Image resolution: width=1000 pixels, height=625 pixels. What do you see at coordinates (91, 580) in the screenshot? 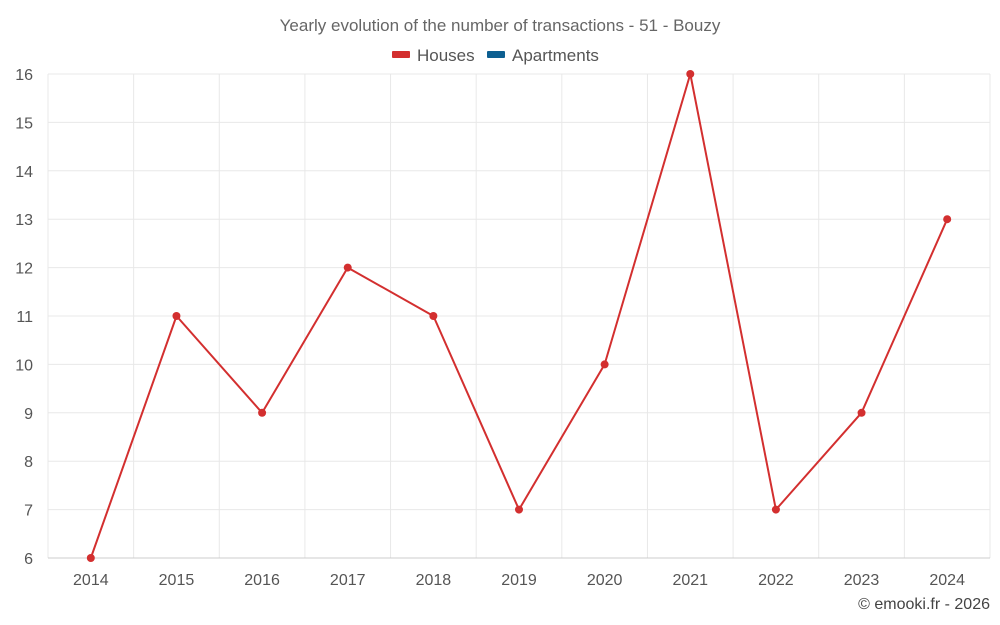
I see `x-tick-label: 2014` at bounding box center [91, 580].